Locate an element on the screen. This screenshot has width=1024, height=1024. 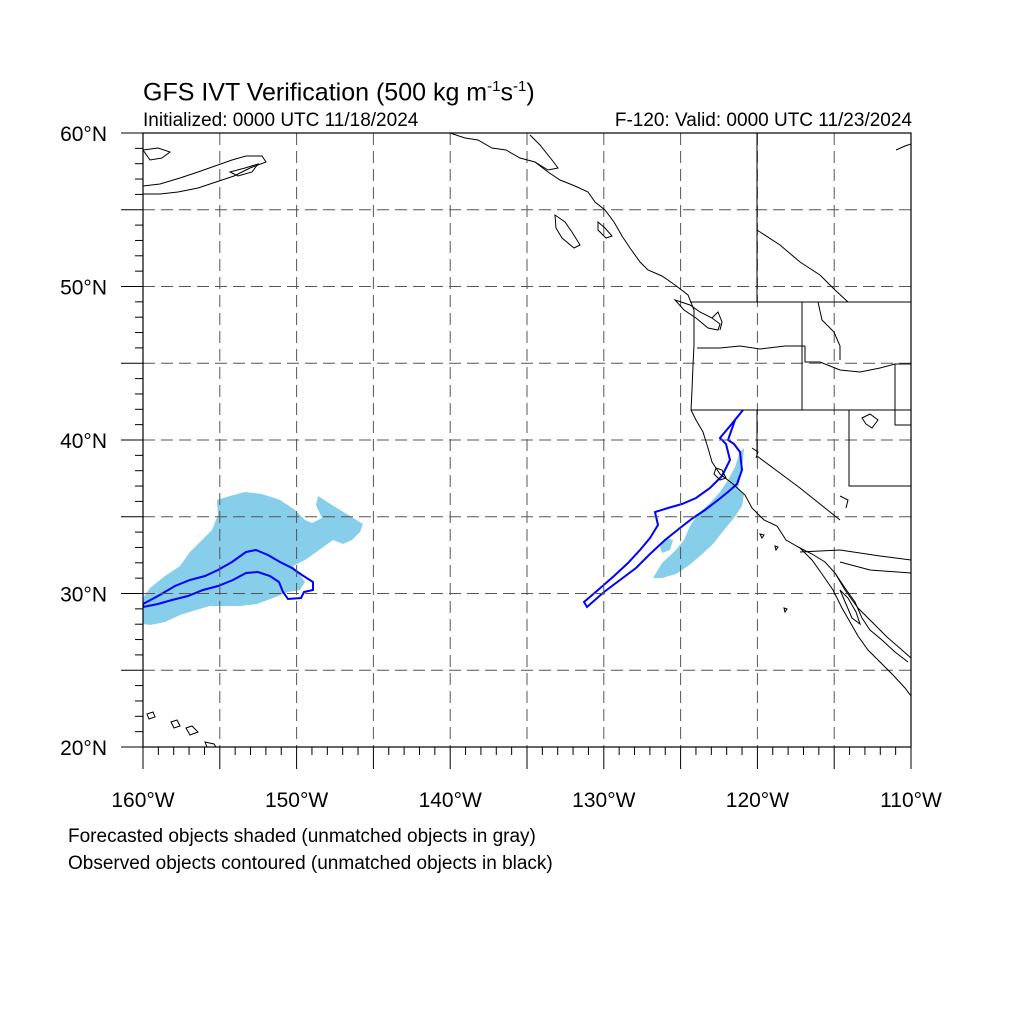
observed-contour-central-pacific is located at coordinates (228, 578).